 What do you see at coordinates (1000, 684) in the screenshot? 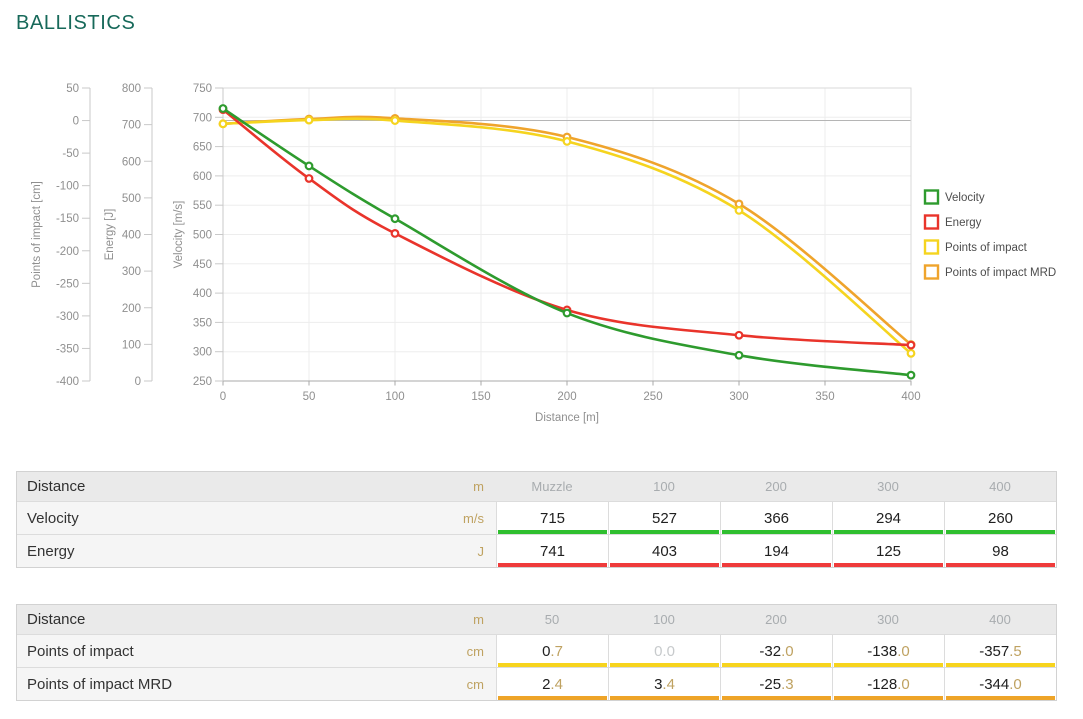
I see `value-cell: -344.0` at bounding box center [1000, 684].